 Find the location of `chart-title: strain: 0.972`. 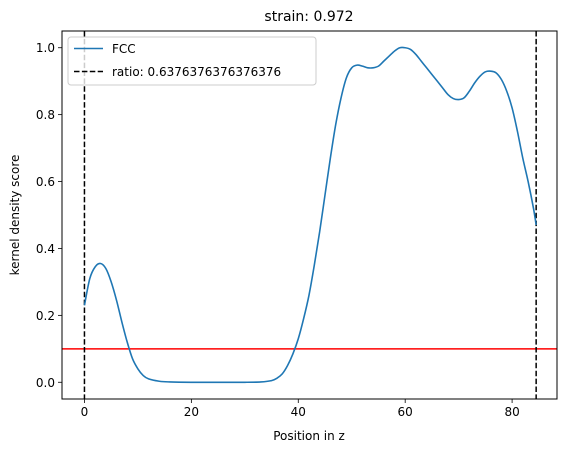

chart-title: strain: 0.972 is located at coordinates (308, 17).